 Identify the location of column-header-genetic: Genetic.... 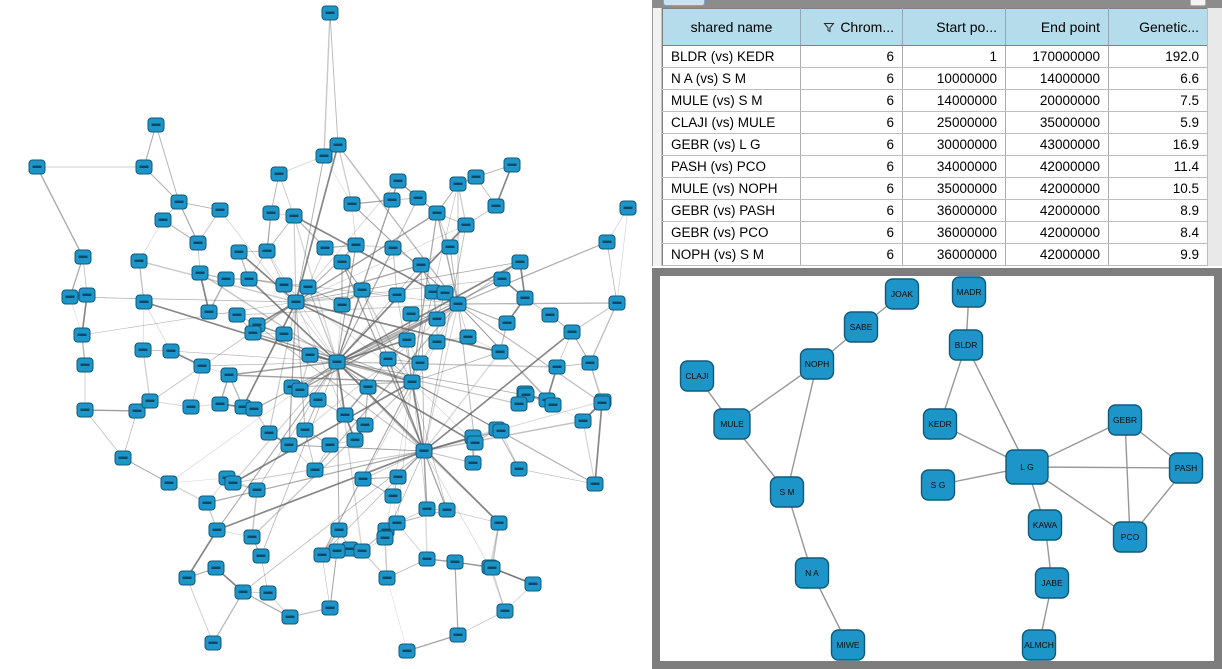
(1158, 27).